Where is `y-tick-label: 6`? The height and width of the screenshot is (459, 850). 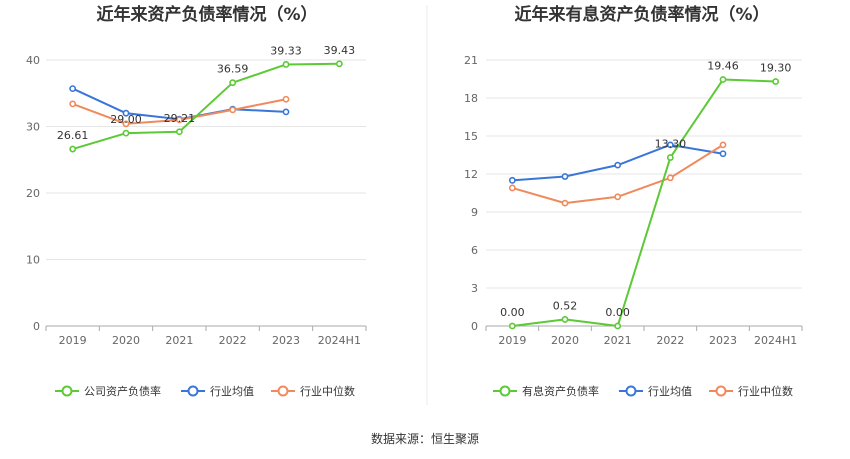 y-tick-label: 6 is located at coordinates (474, 250).